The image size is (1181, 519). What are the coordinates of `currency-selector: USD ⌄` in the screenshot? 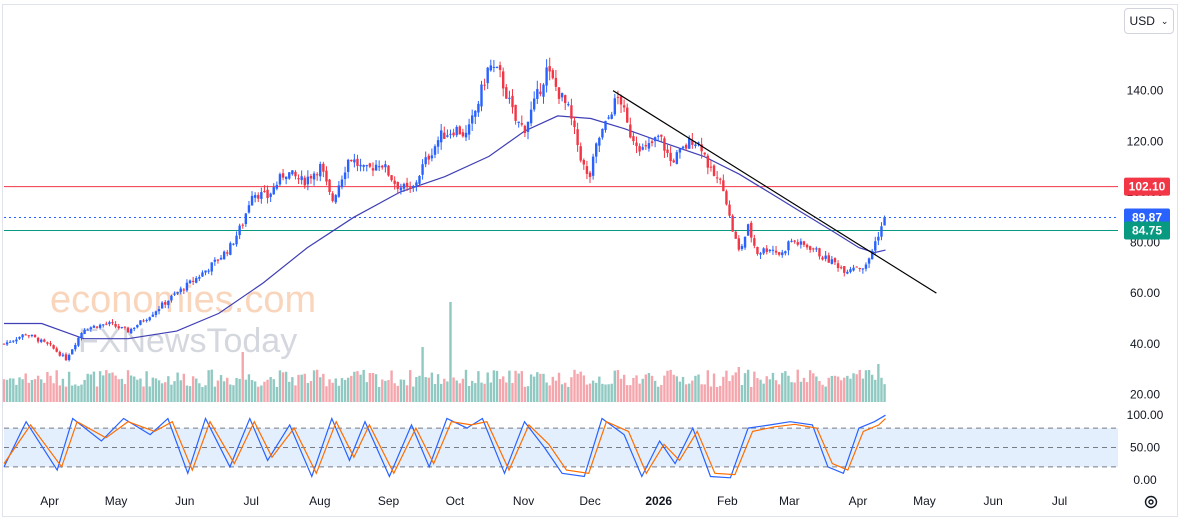 It's located at (1149, 21).